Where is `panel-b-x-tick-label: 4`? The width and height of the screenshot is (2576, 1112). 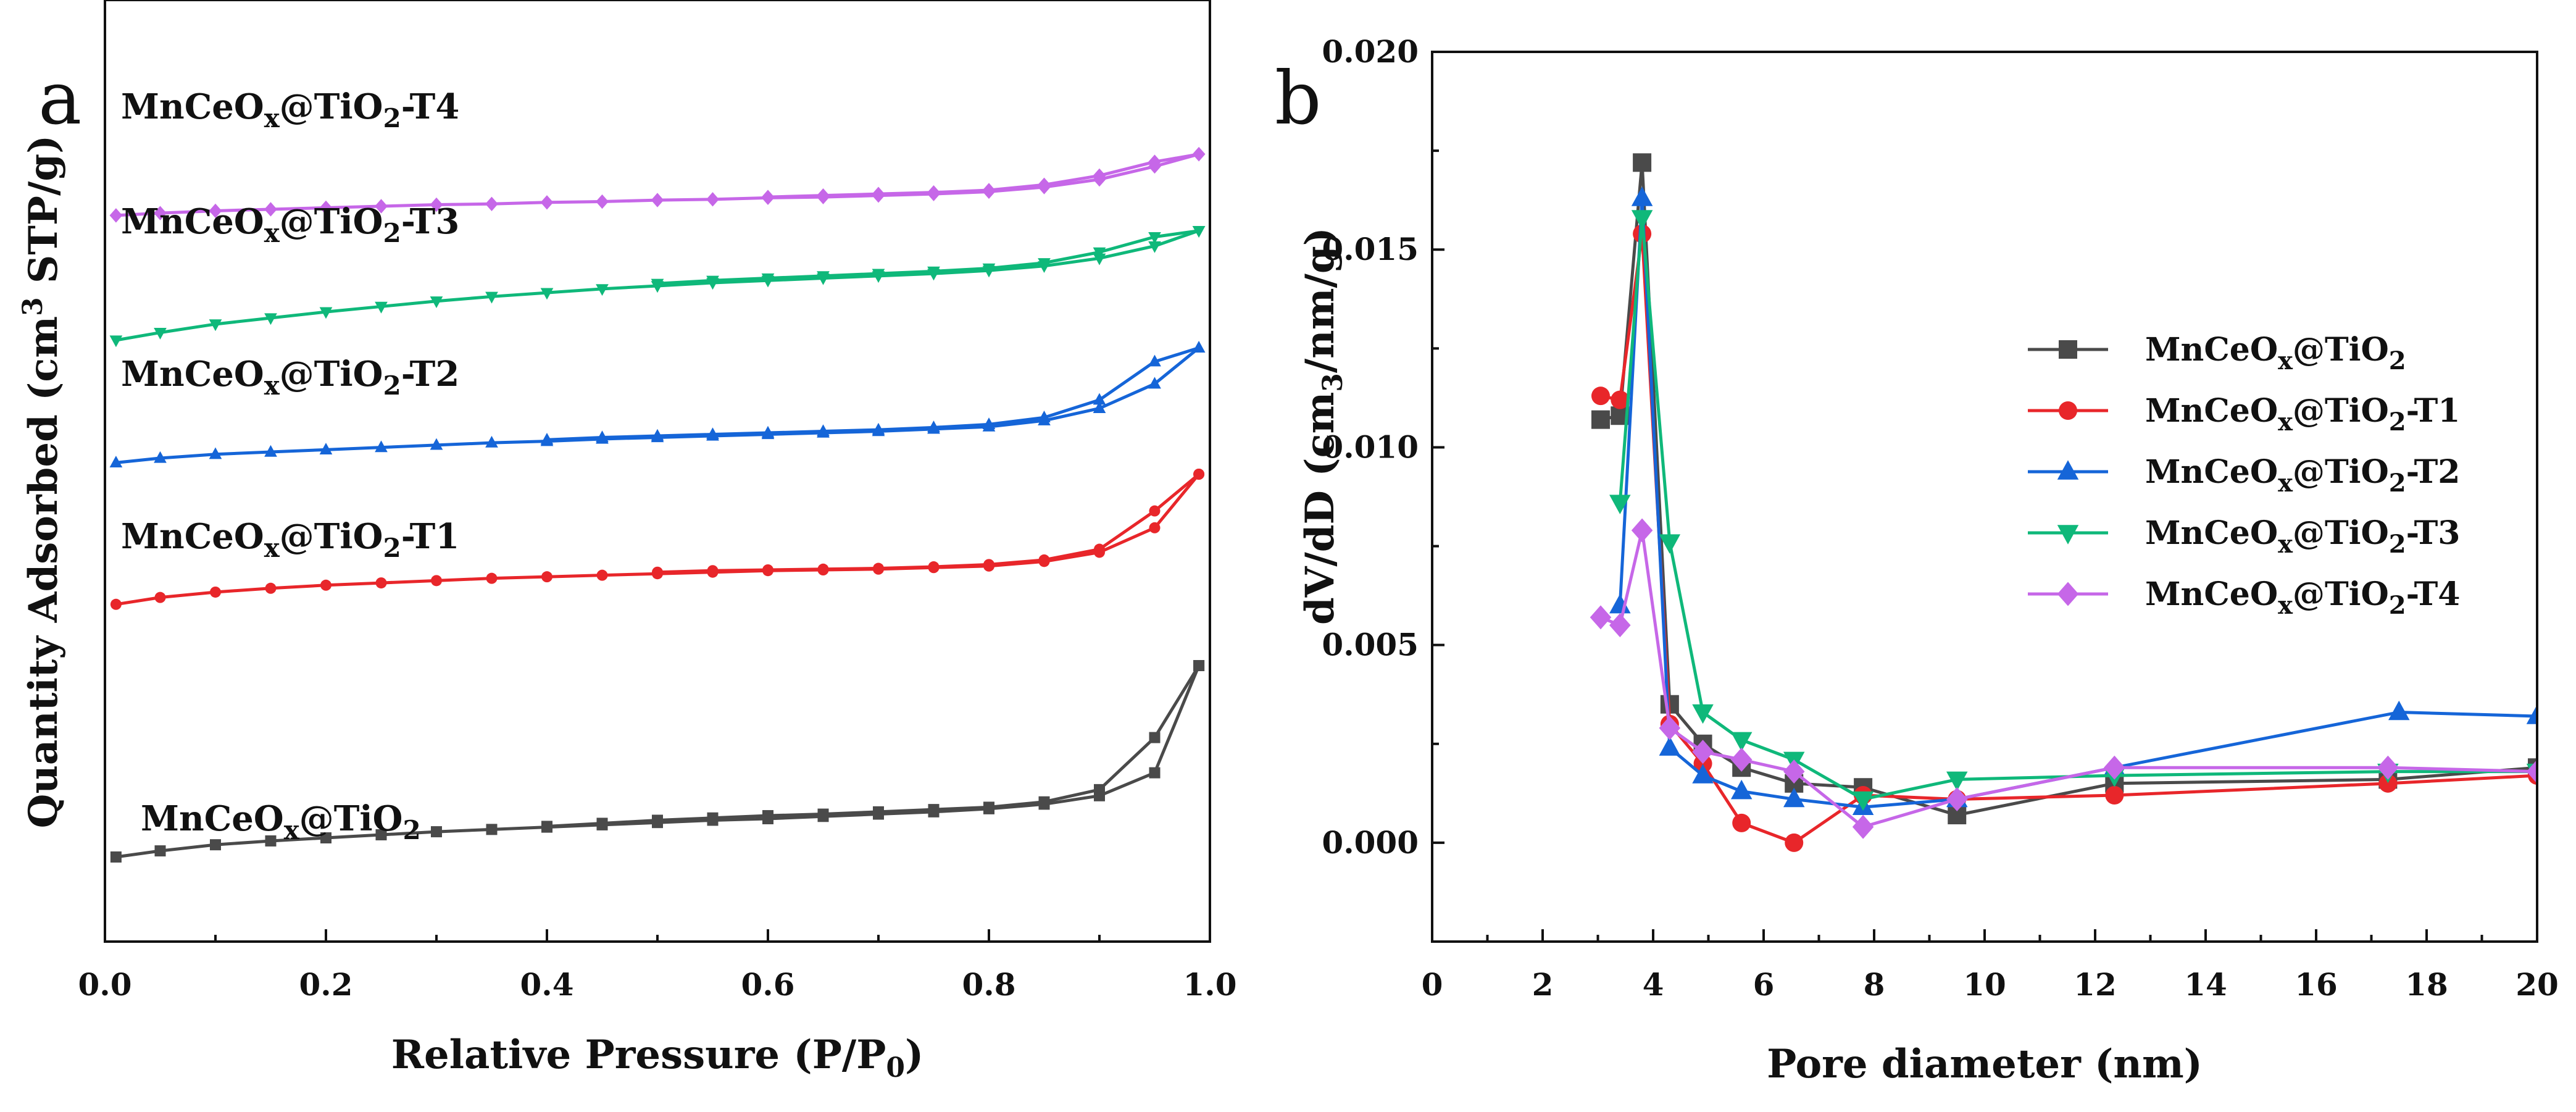
panel-b-x-tick-label: 4 is located at coordinates (1654, 984).